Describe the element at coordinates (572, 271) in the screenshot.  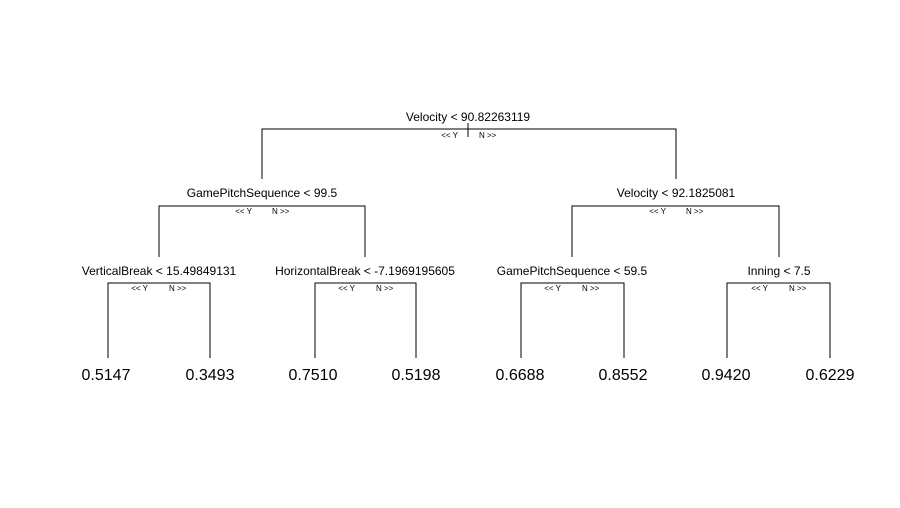
I see `right-left-split-label: GamePitchSequence < 59.5` at that location.